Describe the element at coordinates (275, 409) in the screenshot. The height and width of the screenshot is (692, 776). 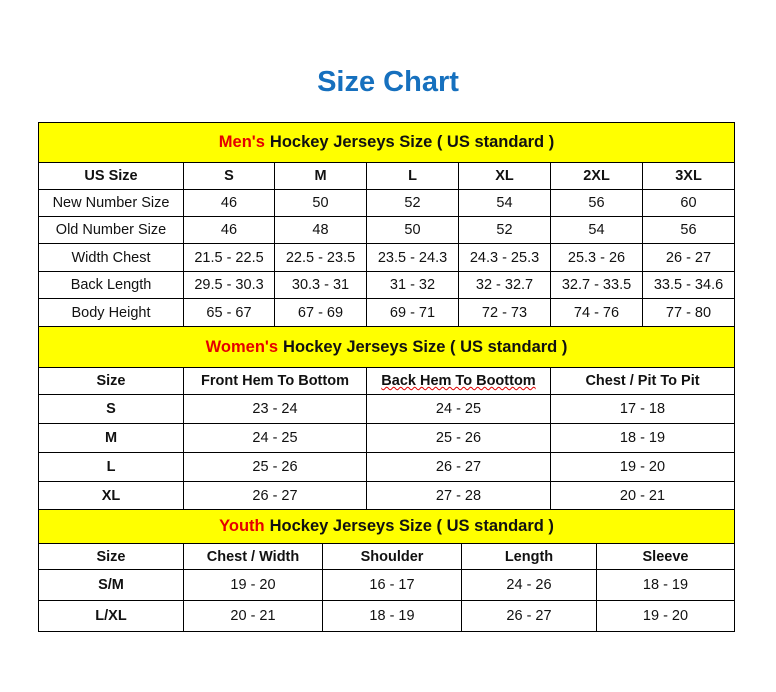
I see `women-table-cell-text: 23 - 24` at that location.